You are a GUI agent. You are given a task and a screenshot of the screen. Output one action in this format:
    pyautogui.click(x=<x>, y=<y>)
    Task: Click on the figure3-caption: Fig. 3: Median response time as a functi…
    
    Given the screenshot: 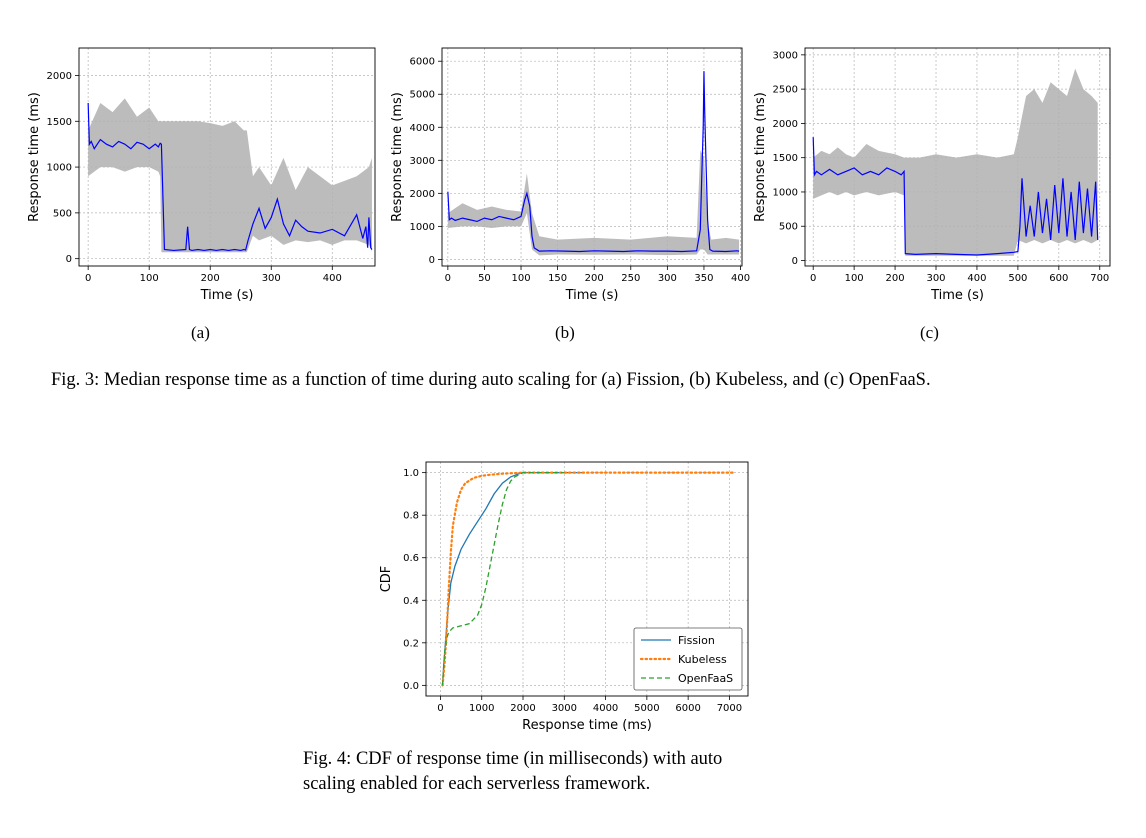 What is the action you would take?
    pyautogui.click(x=491, y=380)
    